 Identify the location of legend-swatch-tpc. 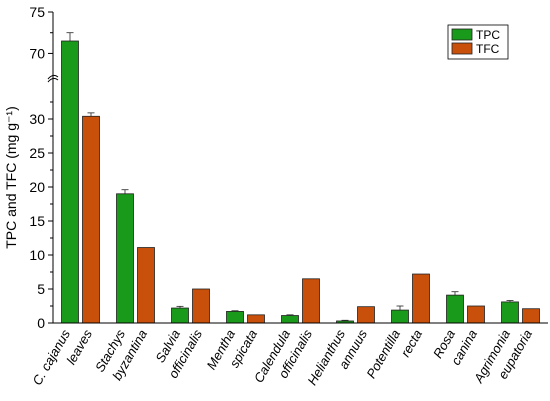
(462, 34).